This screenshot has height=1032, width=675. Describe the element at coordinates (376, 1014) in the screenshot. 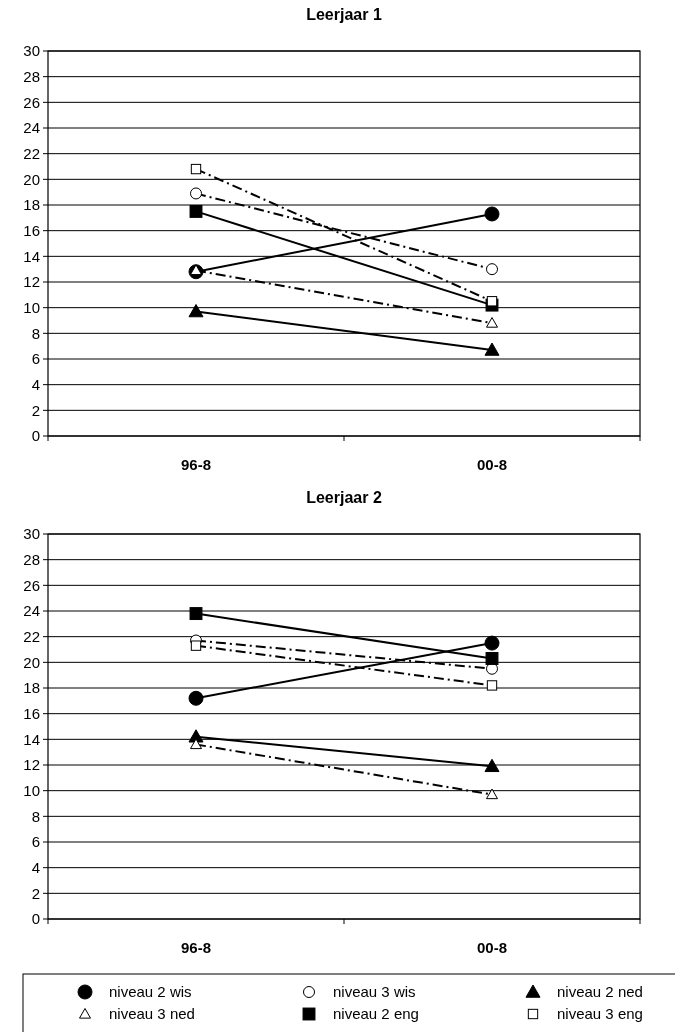

I see `legend-label: niveau 2 eng` at that location.